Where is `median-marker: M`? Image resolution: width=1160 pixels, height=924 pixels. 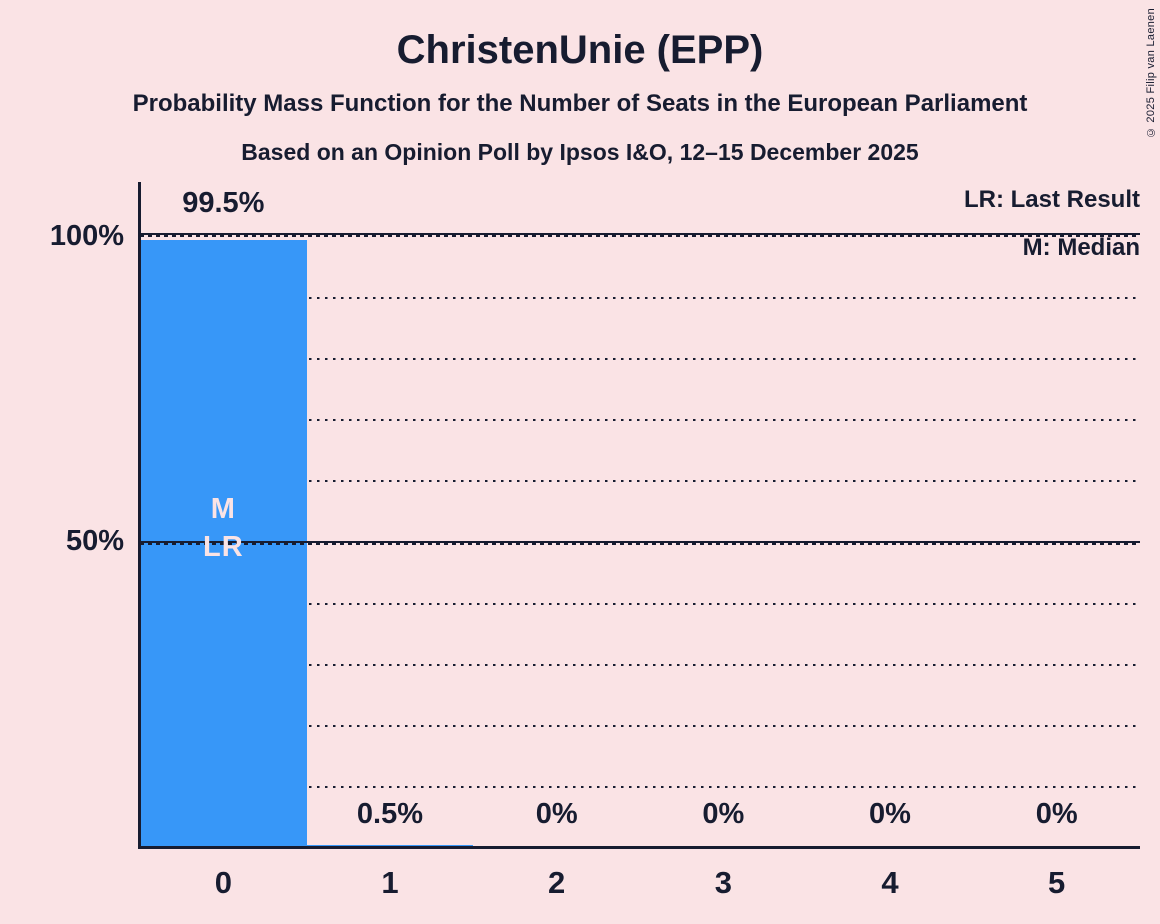 median-marker: M is located at coordinates (223, 509).